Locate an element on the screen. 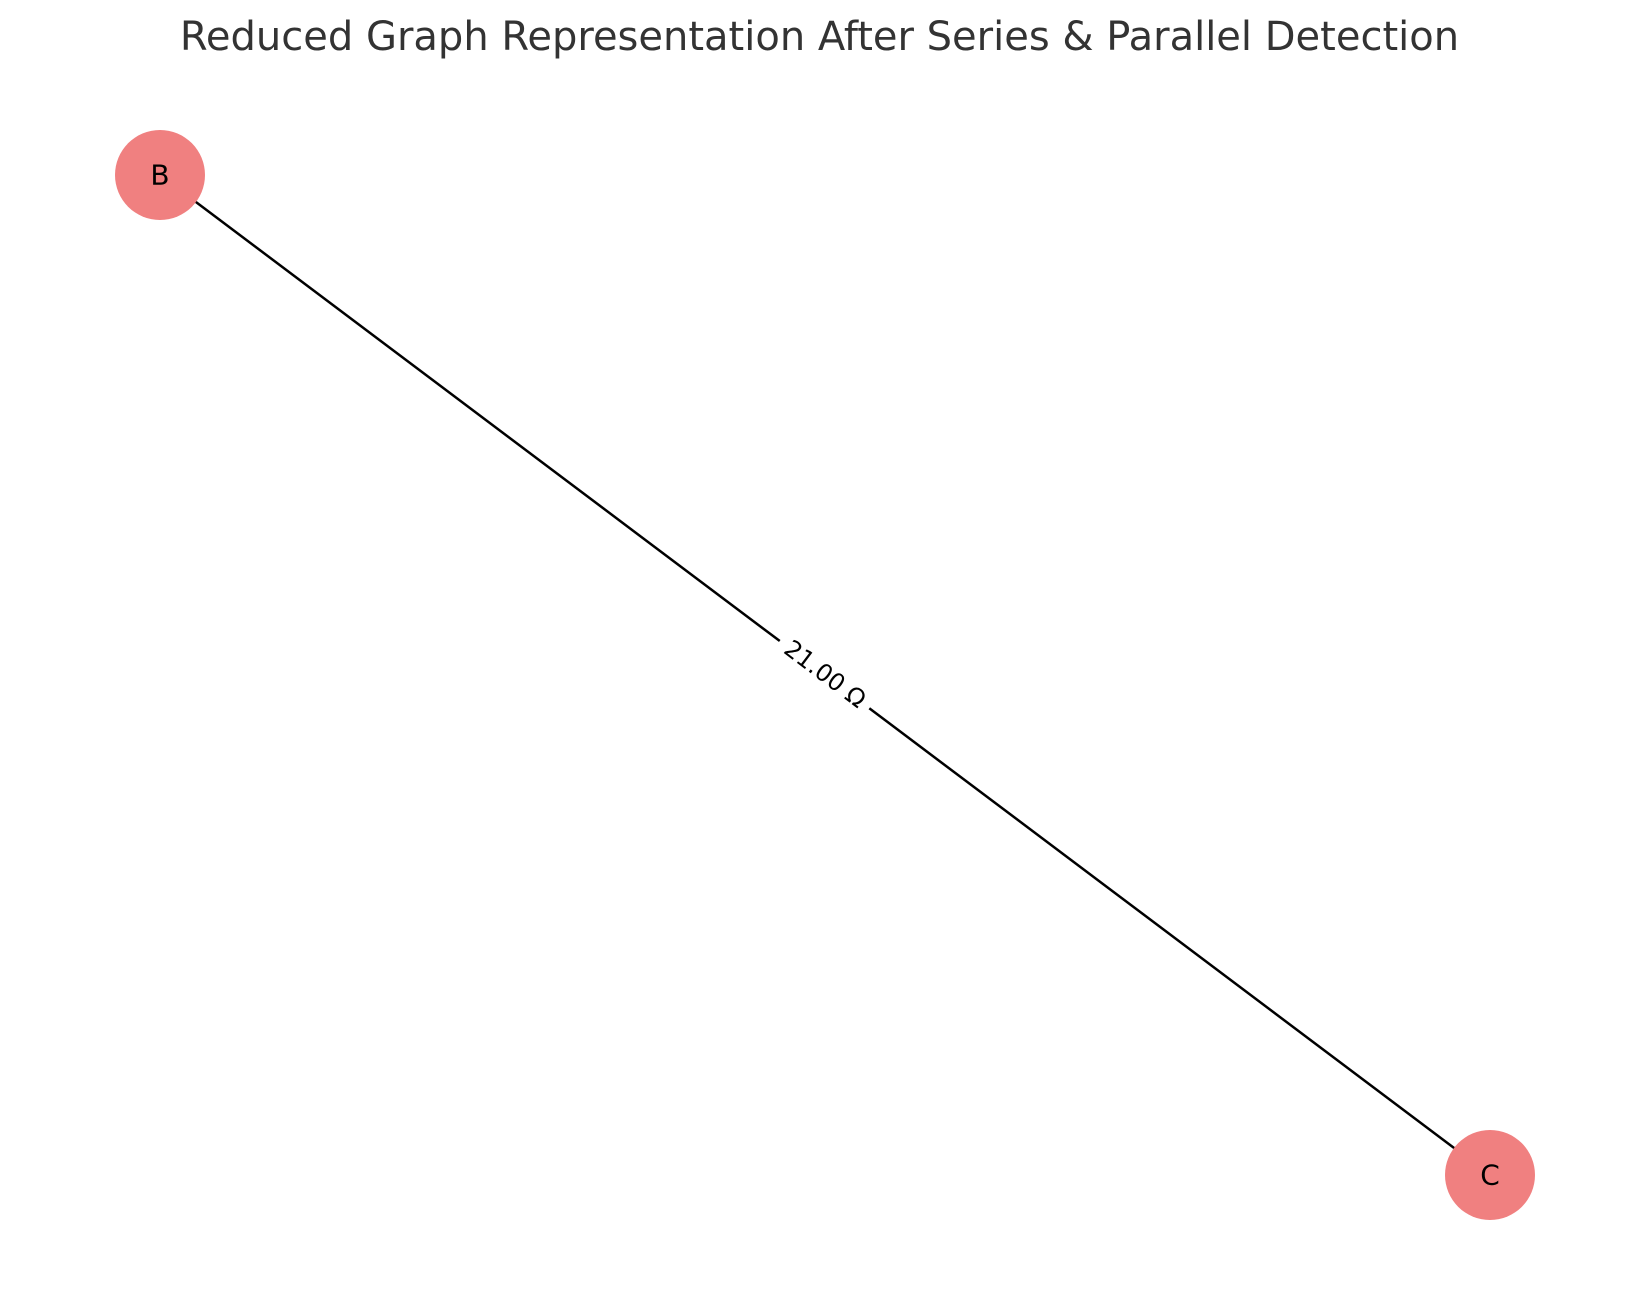  node-b: B is located at coordinates (160, 175).